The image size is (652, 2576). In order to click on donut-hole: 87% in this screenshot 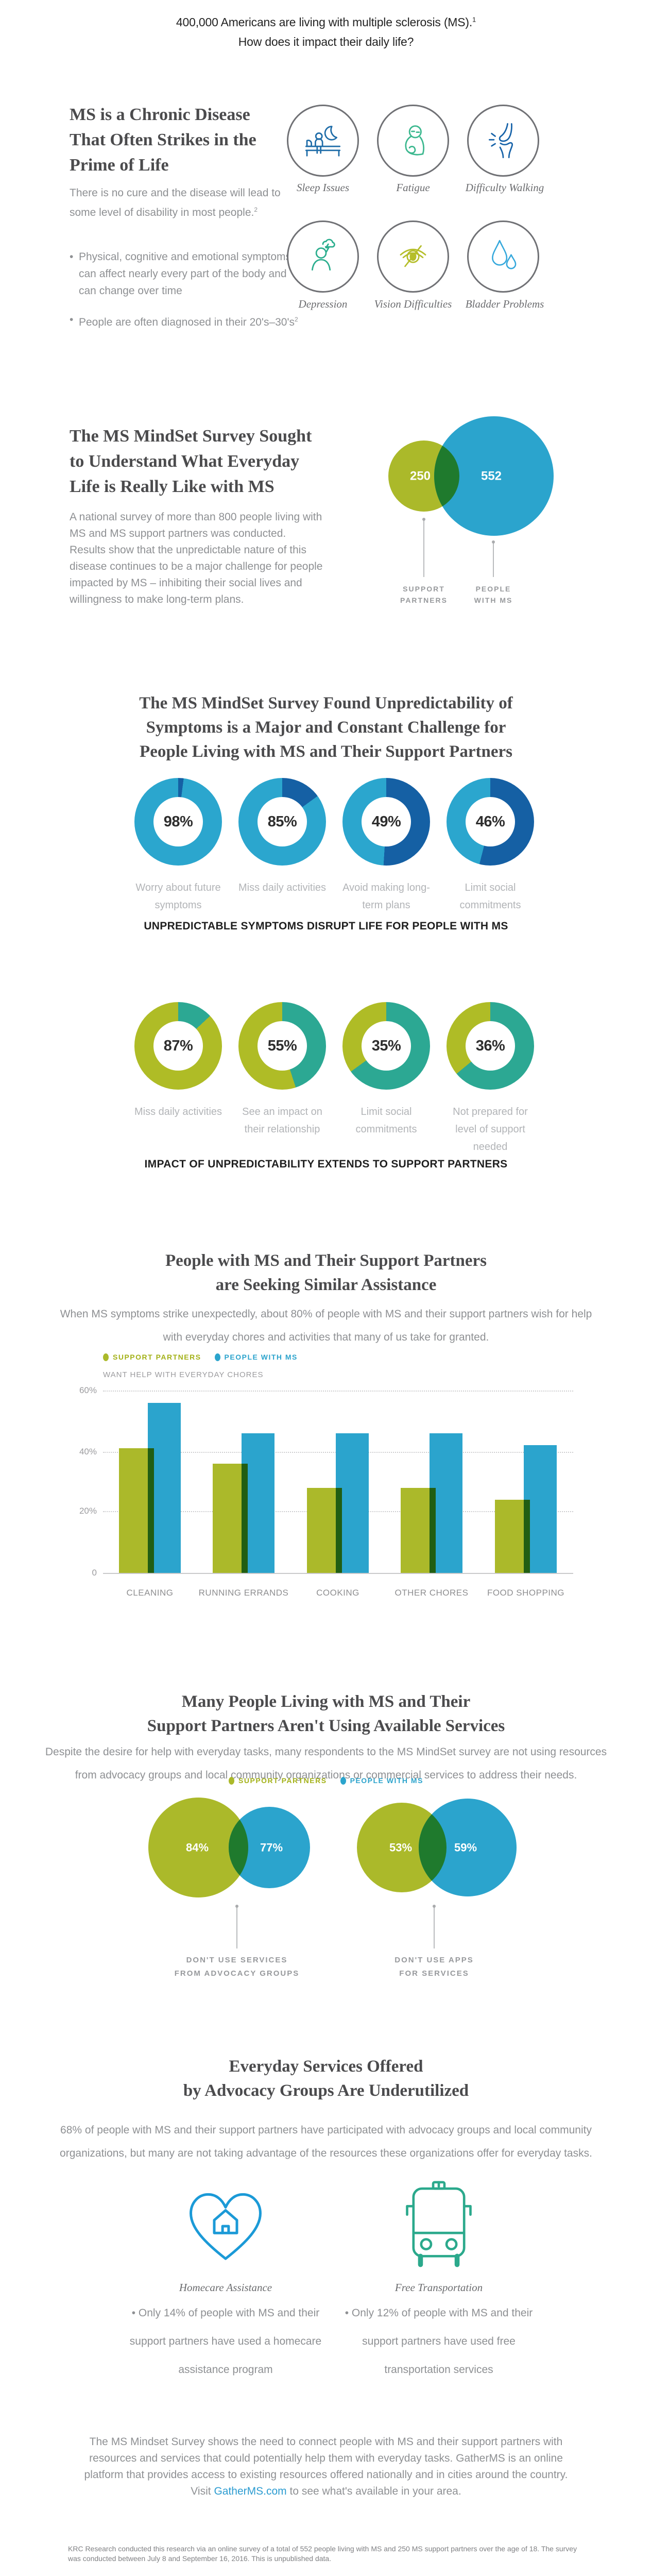, I will do `click(178, 1046)`.